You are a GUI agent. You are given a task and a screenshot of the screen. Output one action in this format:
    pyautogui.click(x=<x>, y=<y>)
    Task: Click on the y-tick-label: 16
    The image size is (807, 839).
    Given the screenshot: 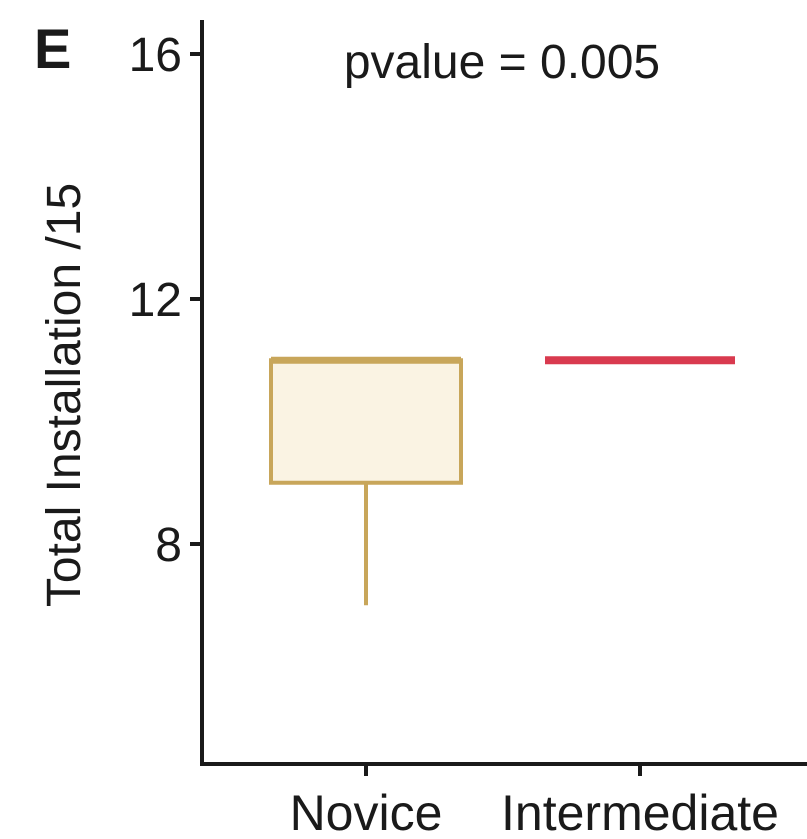 What is the action you would take?
    pyautogui.click(x=155, y=55)
    